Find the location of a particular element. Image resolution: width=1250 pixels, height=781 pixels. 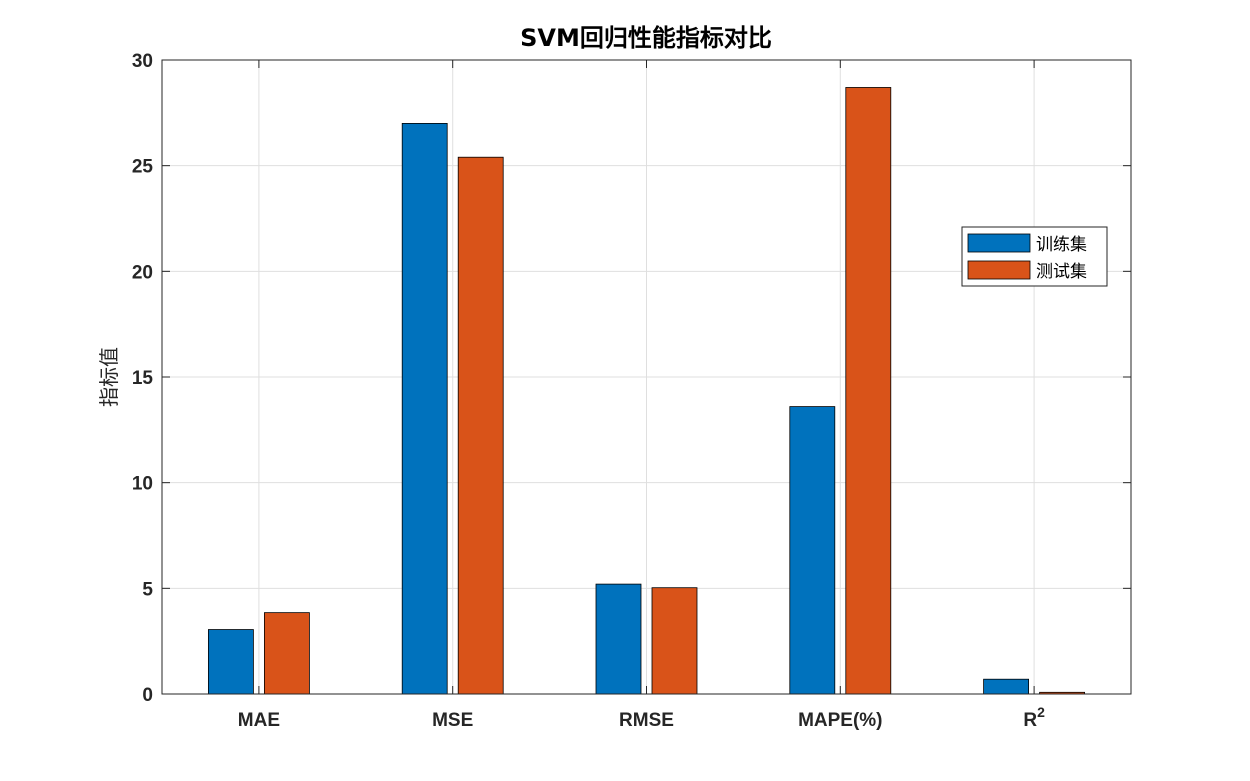

x-tick-label: R2 is located at coordinates (1034, 717).